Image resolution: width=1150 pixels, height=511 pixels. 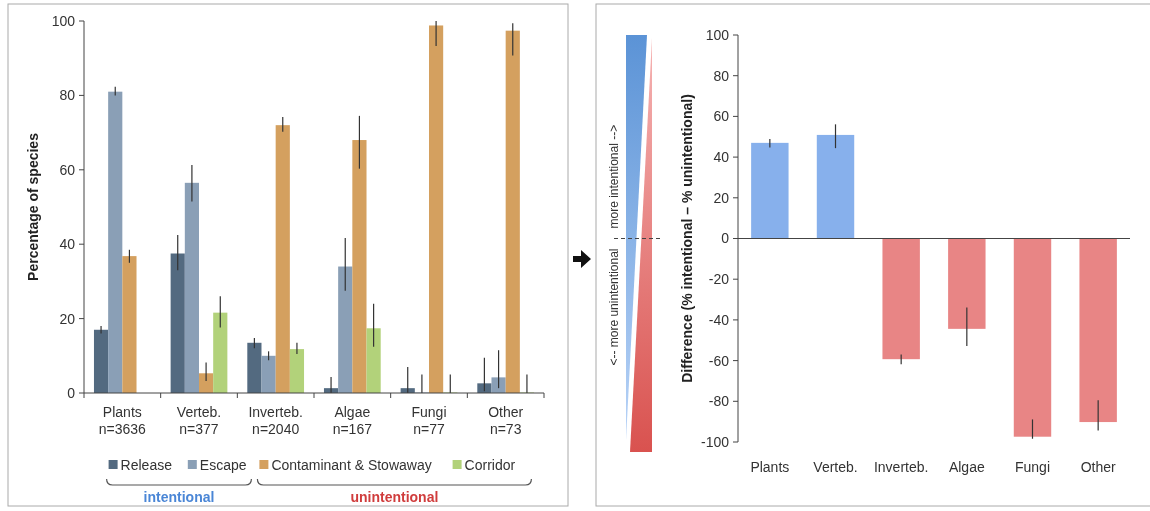 I want to click on y-tick-label: -60, so click(x=719, y=360).